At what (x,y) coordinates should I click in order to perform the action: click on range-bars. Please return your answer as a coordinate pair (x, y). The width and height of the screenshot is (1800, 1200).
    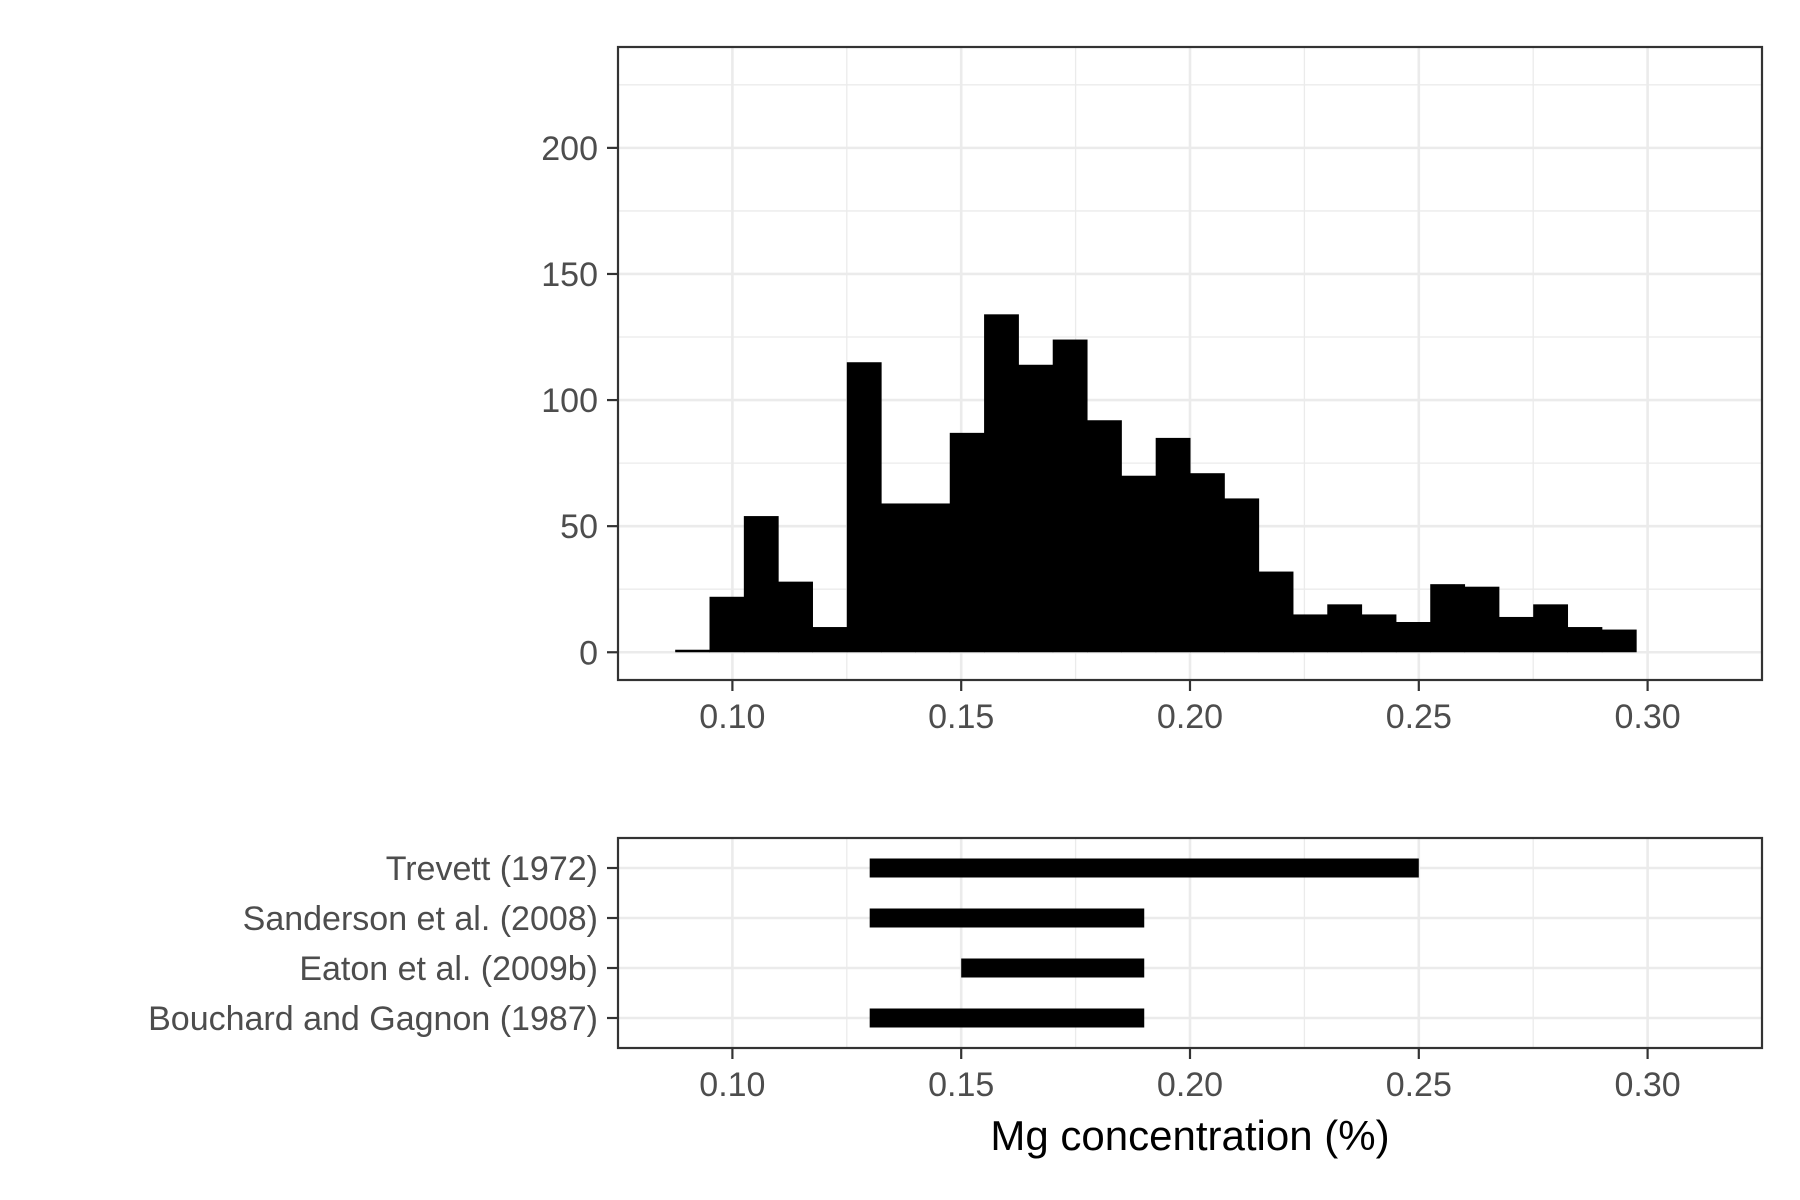
    Looking at the image, I should click on (1144, 943).